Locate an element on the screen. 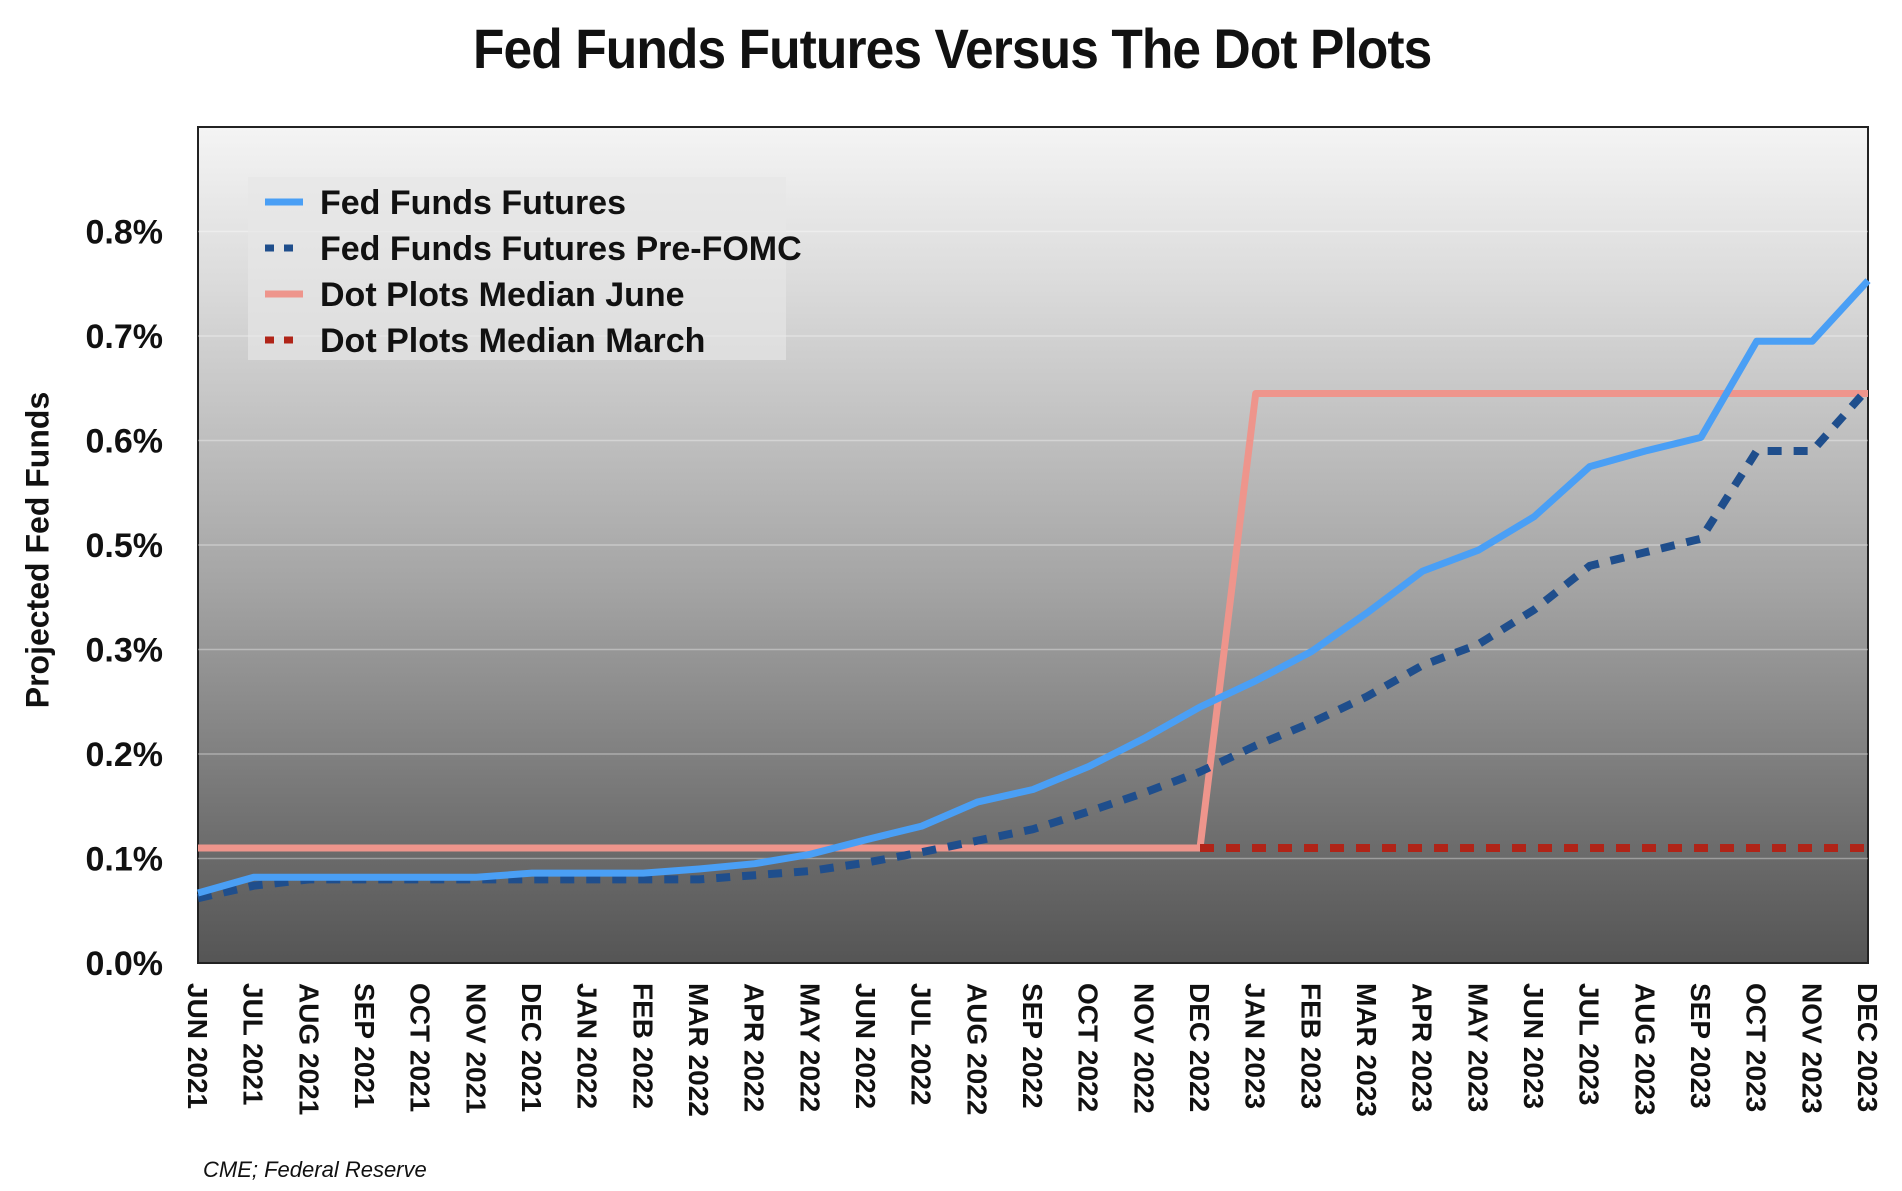  x-tick-label: SEP 2023 is located at coordinates (1700, 1046).